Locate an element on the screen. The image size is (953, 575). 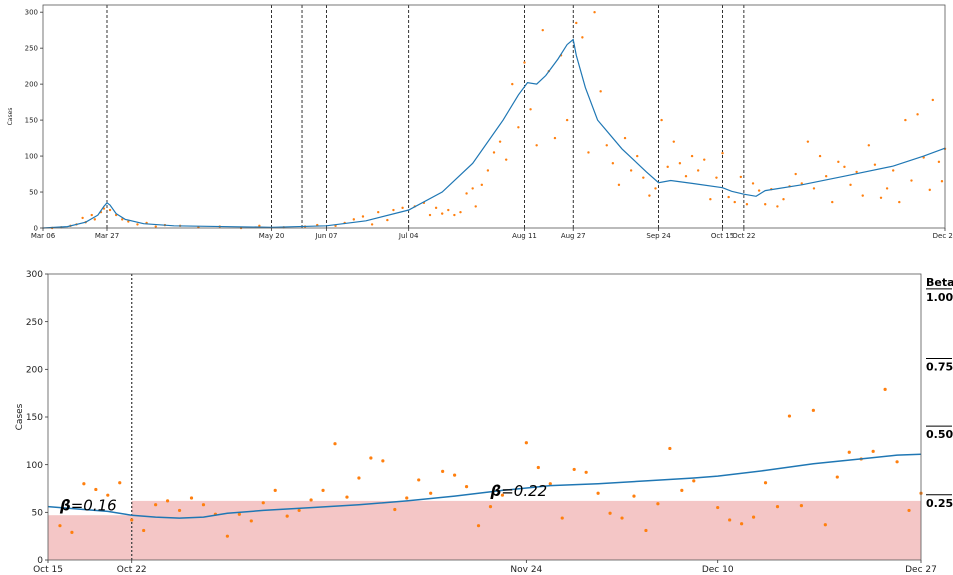
x-tick-label: Aug 27 is located at coordinates (573, 236).